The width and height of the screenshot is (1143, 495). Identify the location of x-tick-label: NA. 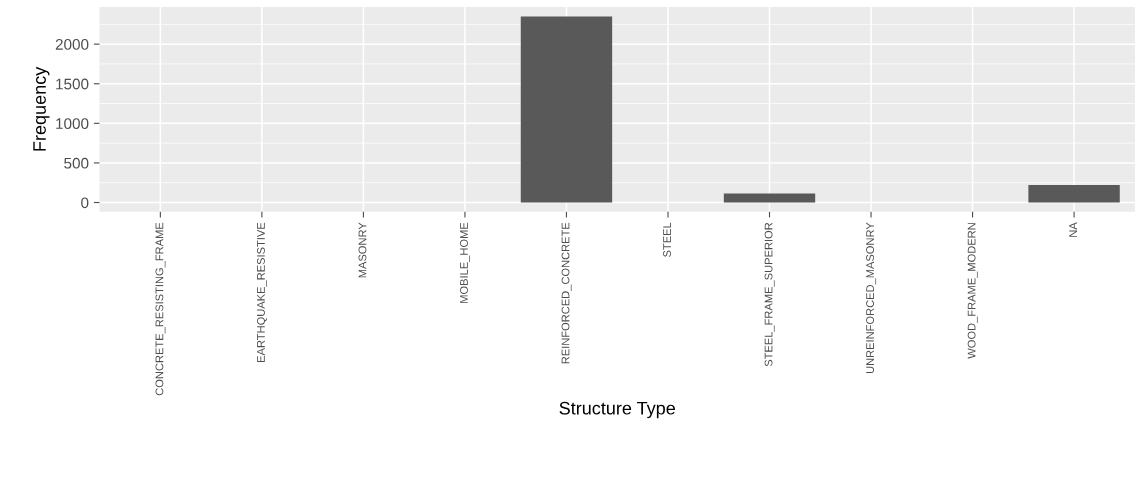
(1073, 229).